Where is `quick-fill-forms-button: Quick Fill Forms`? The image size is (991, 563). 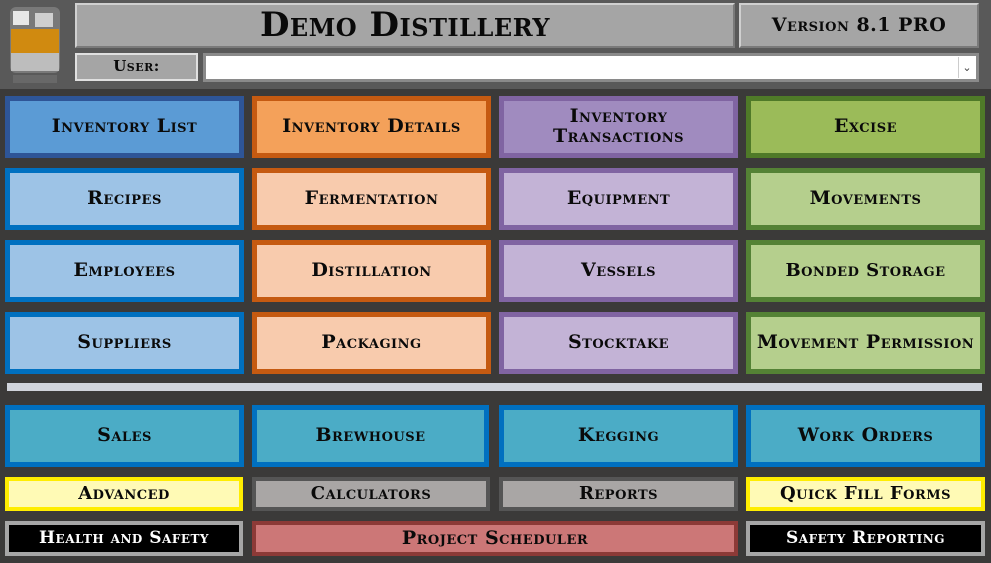 quick-fill-forms-button: Quick Fill Forms is located at coordinates (865, 494).